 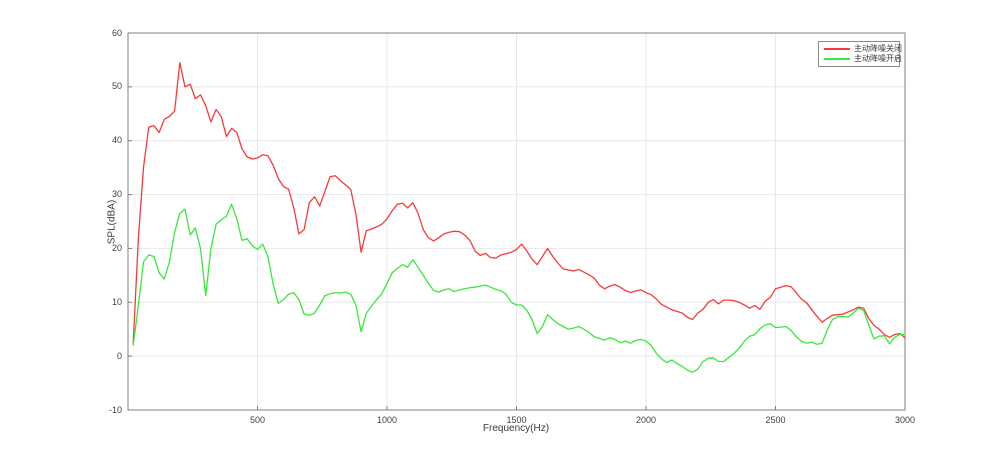 I want to click on y-axis-label: SPL(dBA), so click(x=112, y=222).